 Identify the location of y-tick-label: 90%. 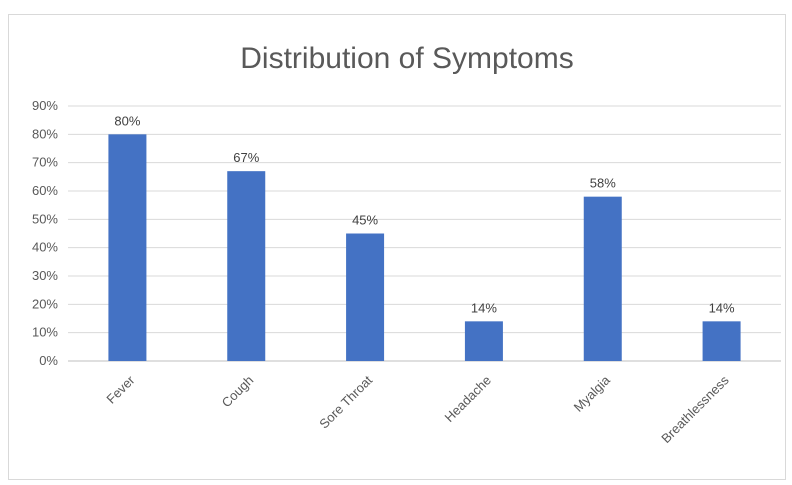
(45, 105).